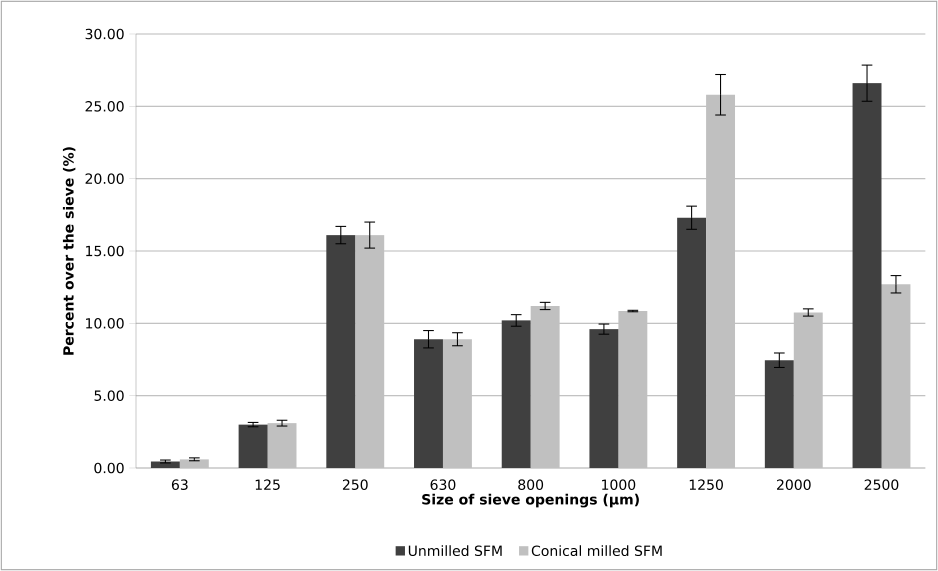 Image resolution: width=938 pixels, height=571 pixels. What do you see at coordinates (597, 550) in the screenshot?
I see `legend-label: Conical milled SFM` at bounding box center [597, 550].